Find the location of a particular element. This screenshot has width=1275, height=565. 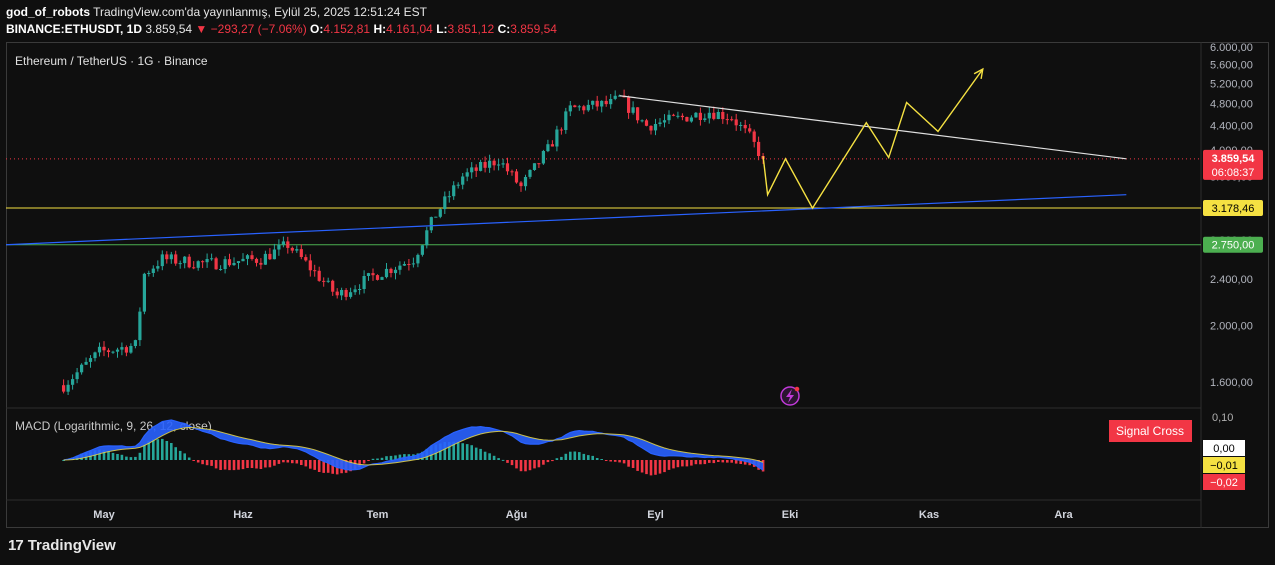

price-tick-label: 4.800,00 is located at coordinates (1231, 105).